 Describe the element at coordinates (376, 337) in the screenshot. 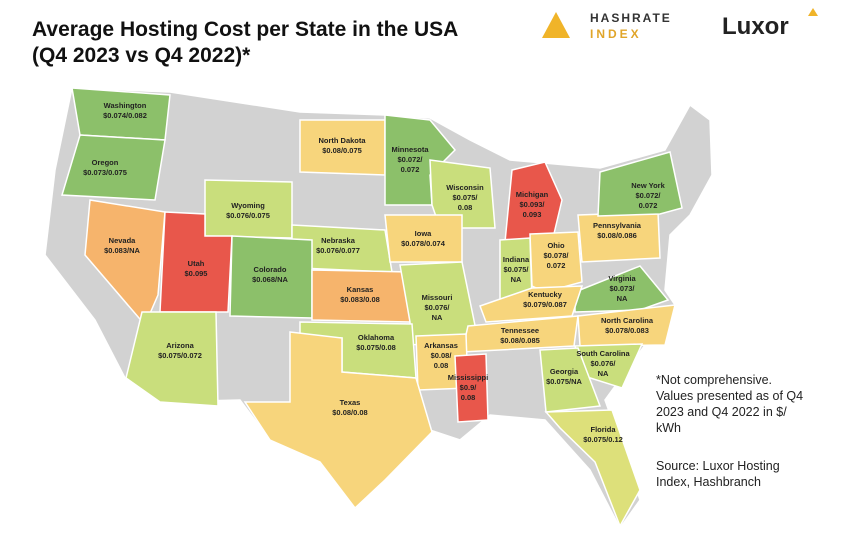

I see `state-name: Oklahoma` at that location.